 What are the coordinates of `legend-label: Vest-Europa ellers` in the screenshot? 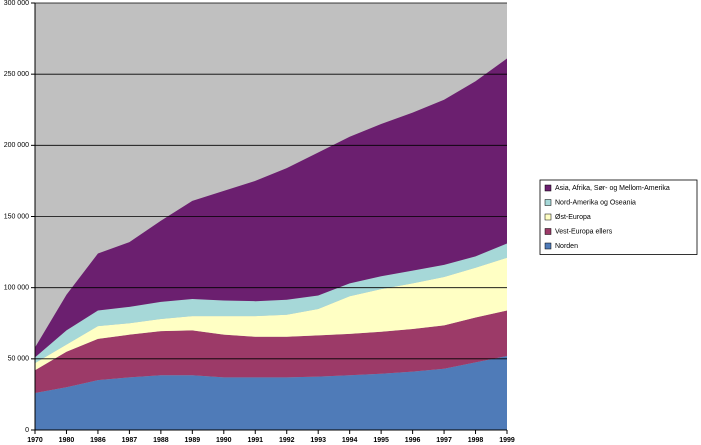 It's located at (584, 231).